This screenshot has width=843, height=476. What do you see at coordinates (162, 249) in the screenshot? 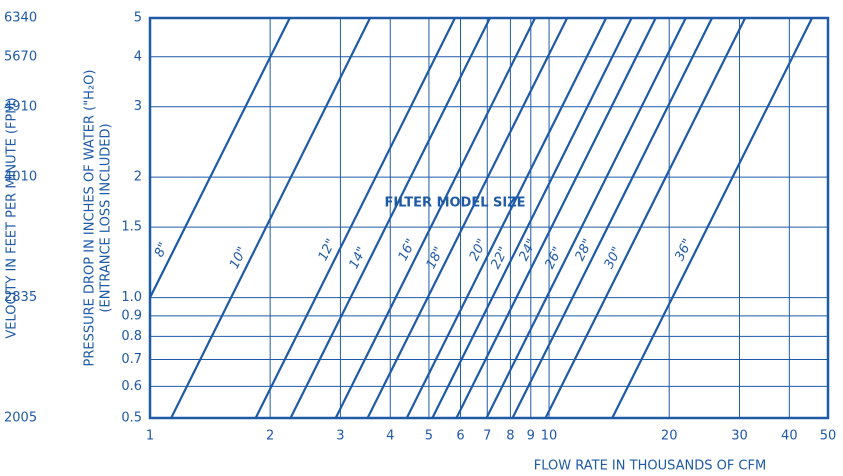
I see `series-label: 8"` at bounding box center [162, 249].